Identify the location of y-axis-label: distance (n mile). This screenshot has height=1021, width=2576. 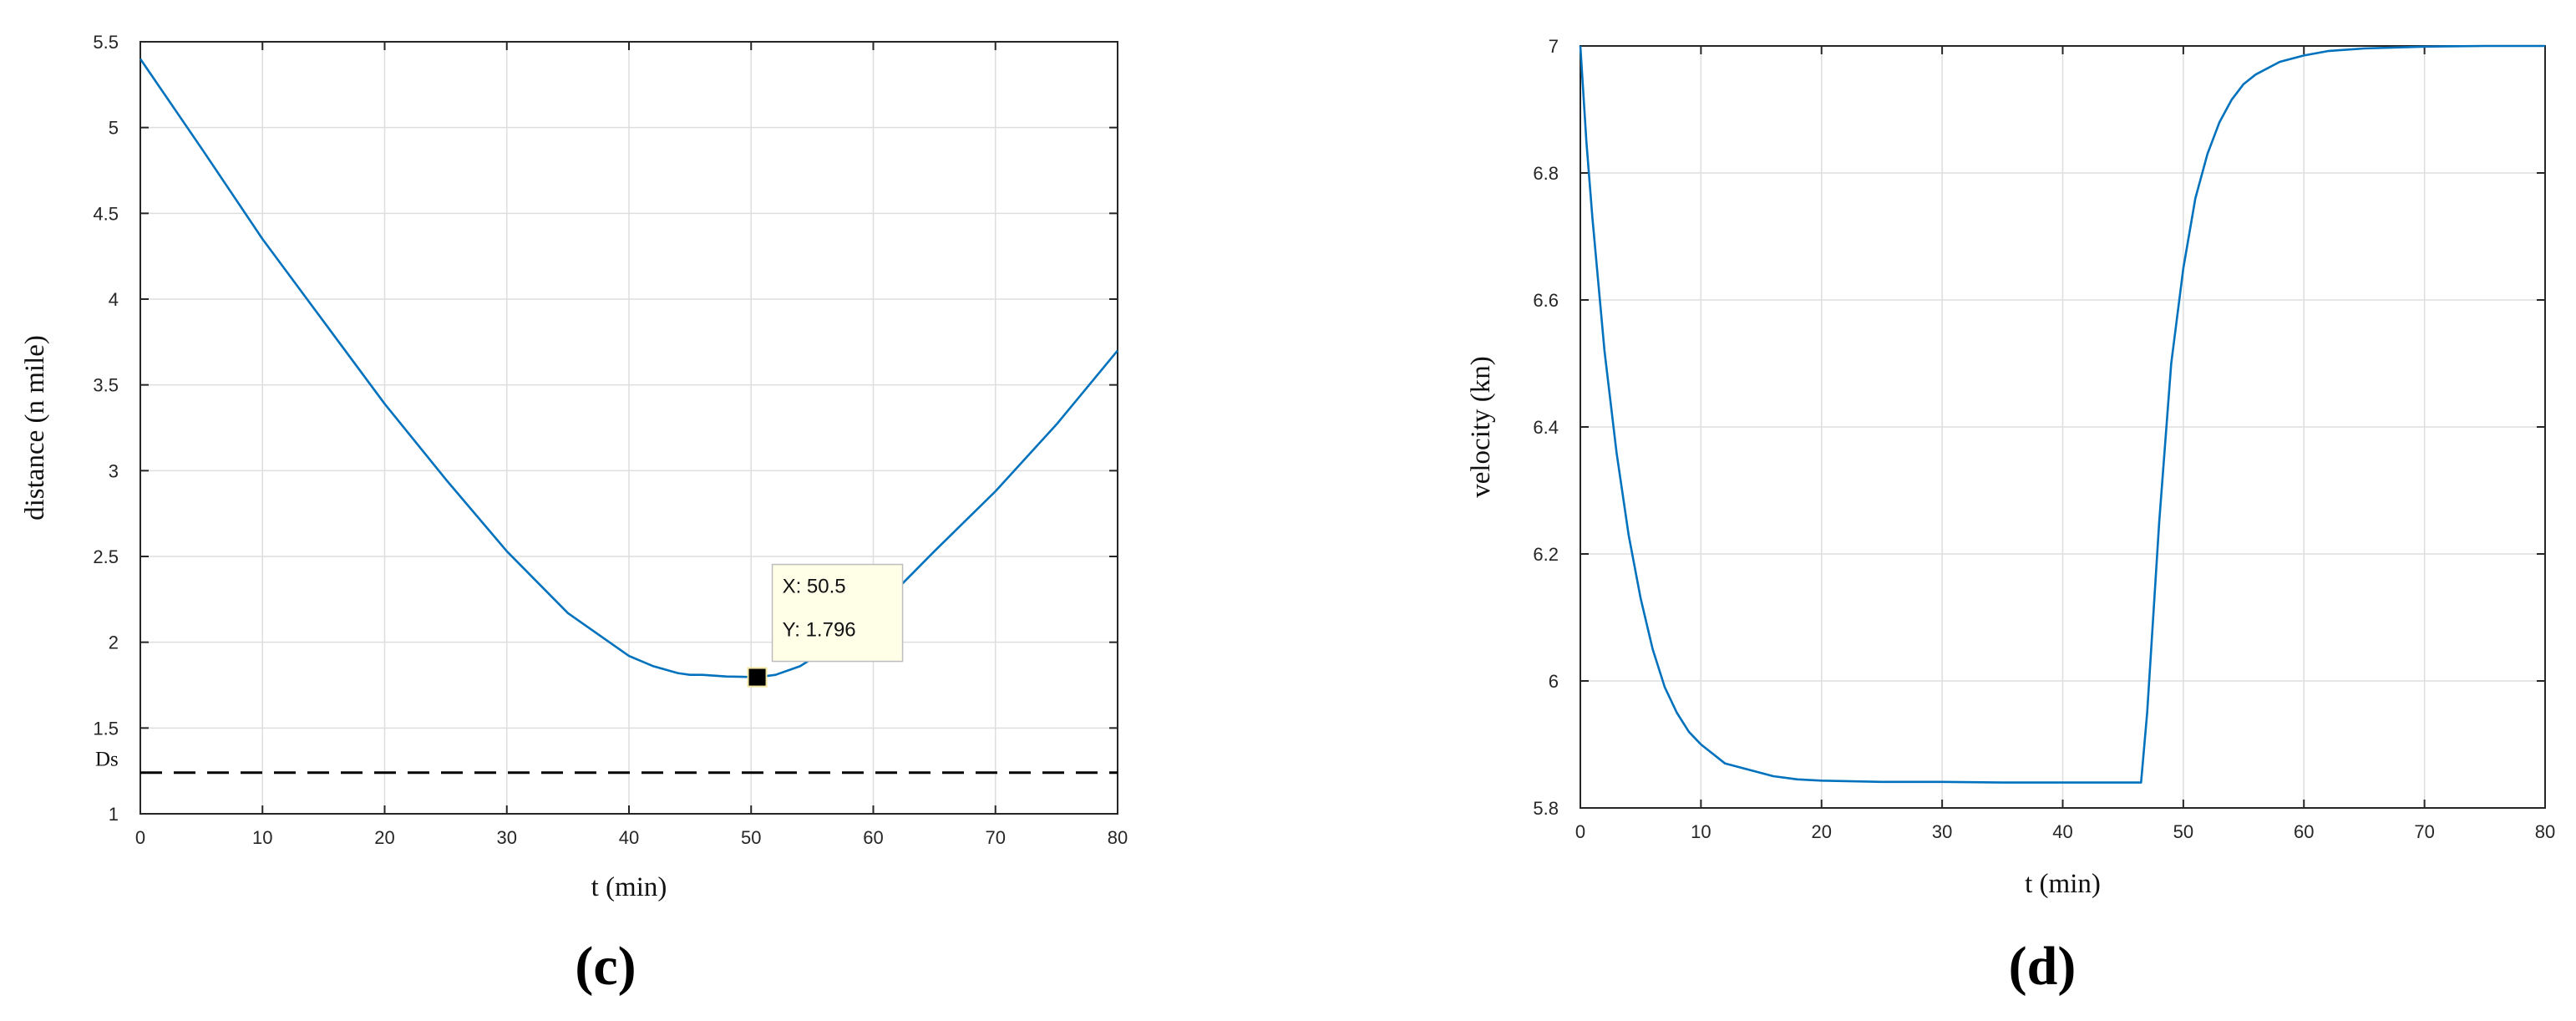
(35, 428).